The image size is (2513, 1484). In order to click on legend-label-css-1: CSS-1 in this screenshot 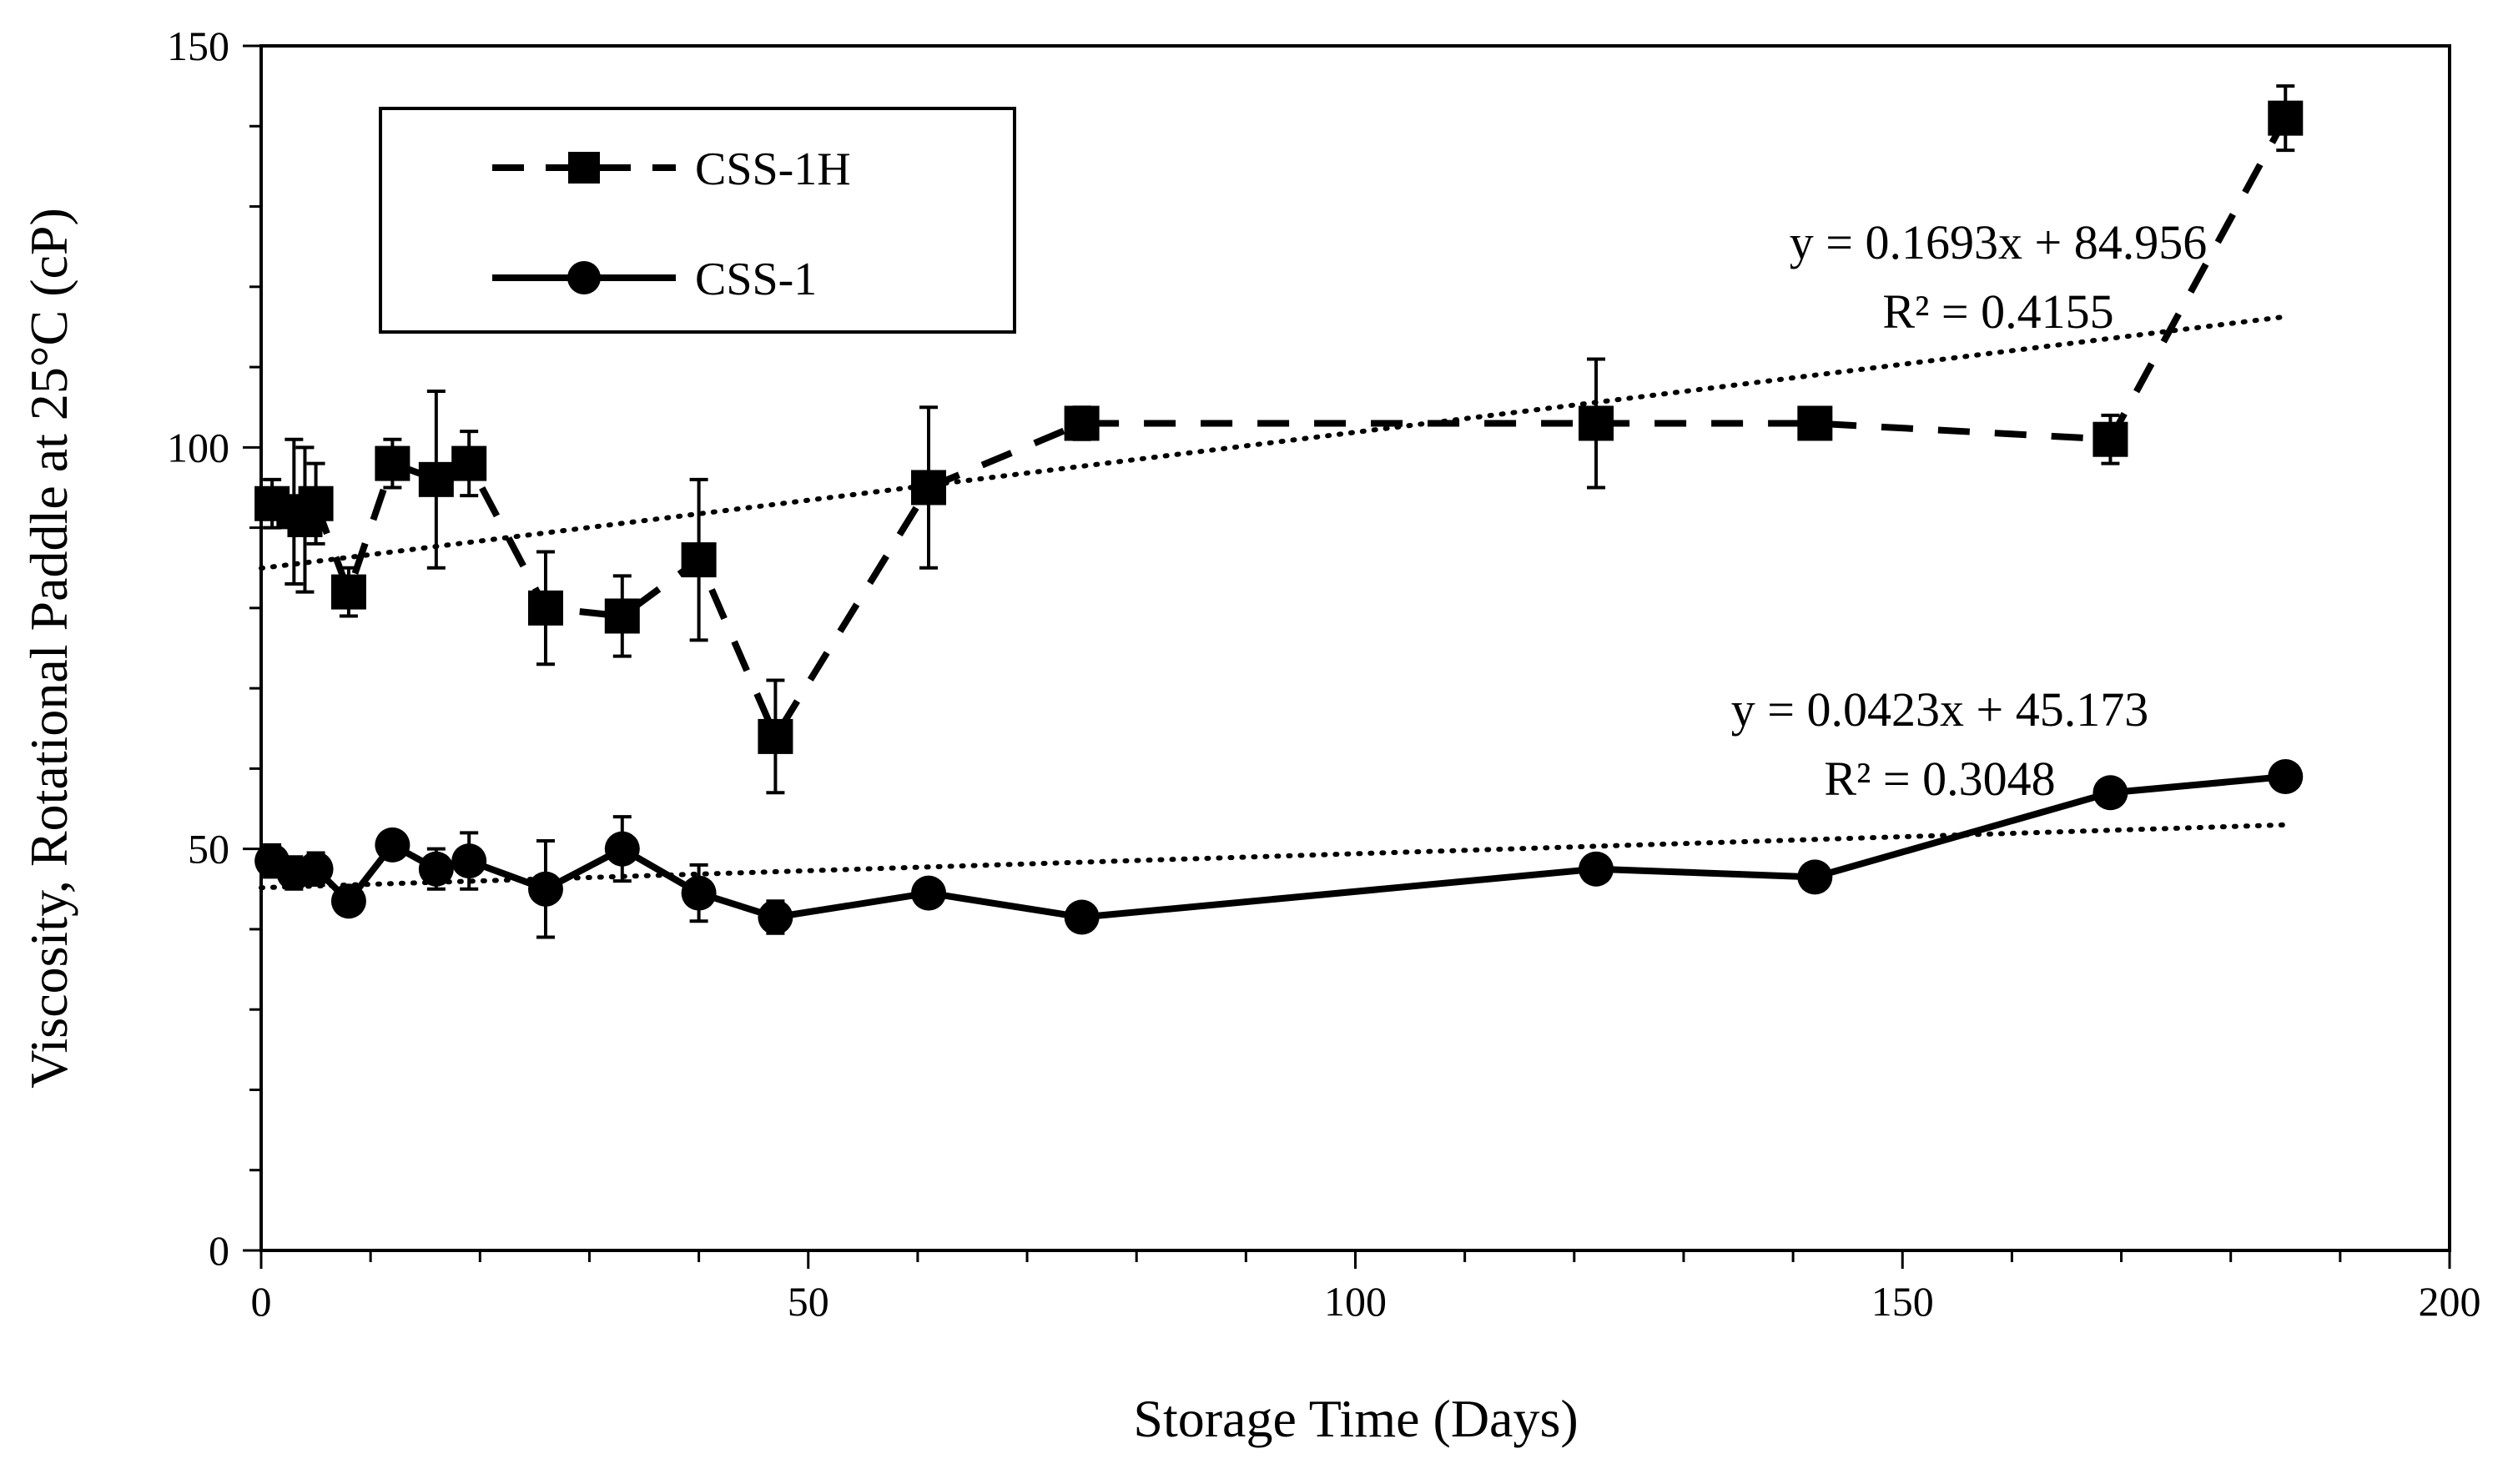, I will do `click(756, 280)`.